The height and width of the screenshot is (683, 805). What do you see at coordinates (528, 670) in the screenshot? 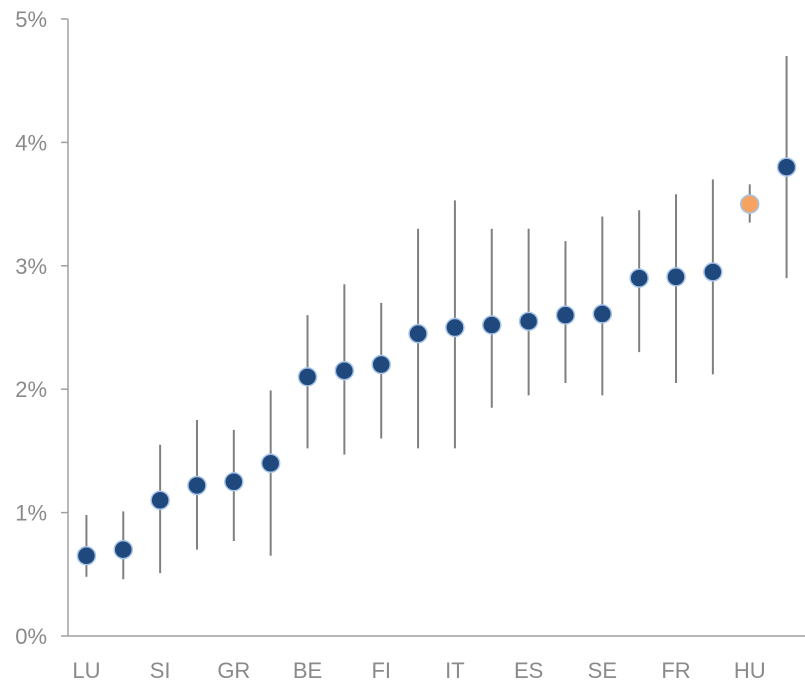
I see `x-tick-label: ES` at bounding box center [528, 670].